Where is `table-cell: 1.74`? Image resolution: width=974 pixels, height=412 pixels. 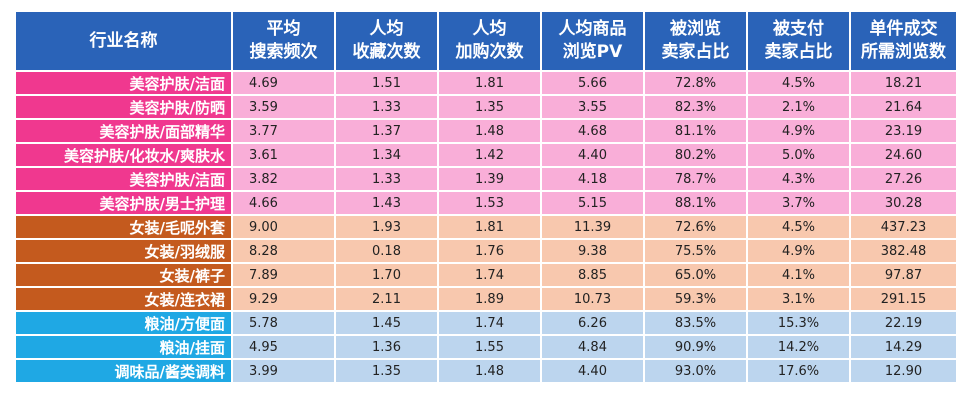 table-cell: 1.74 is located at coordinates (489, 275).